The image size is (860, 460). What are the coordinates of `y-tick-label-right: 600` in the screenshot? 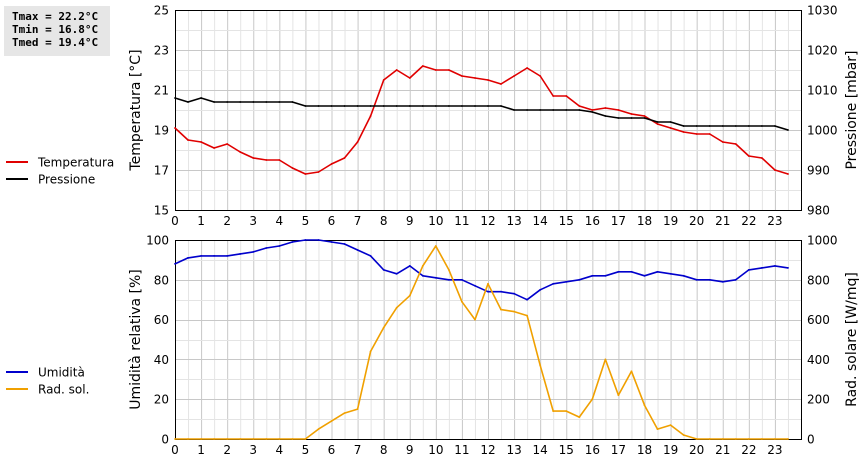 It's located at (818, 320).